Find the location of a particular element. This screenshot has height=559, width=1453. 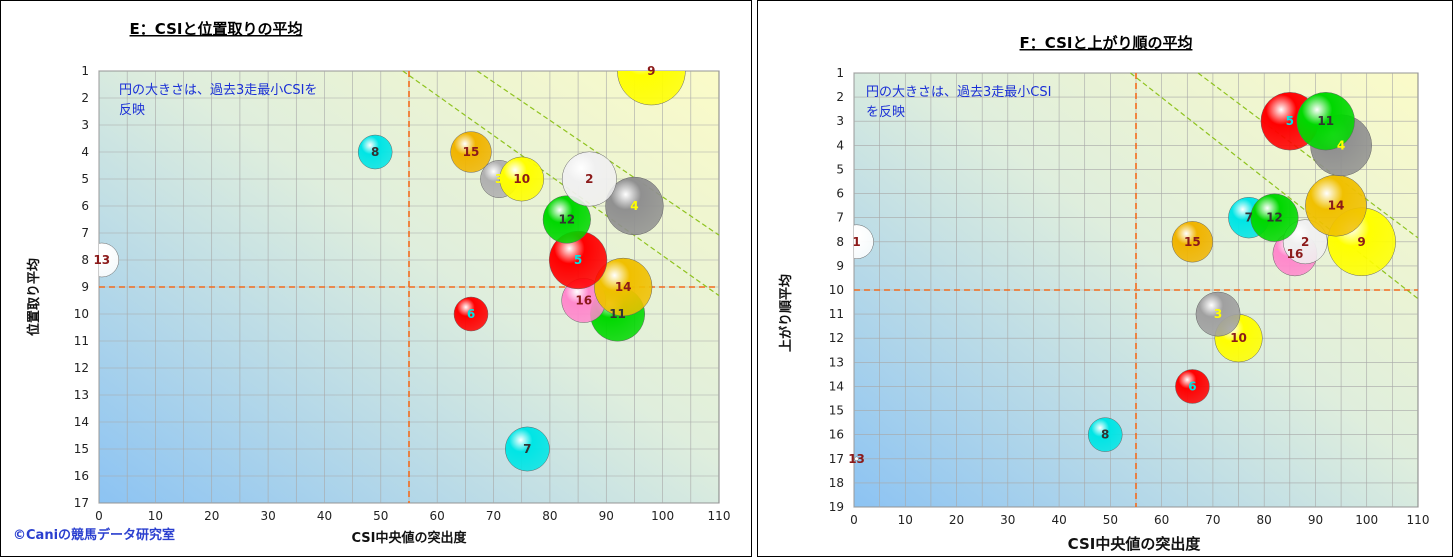

size-note: 円の大きさは、過去3走最小CSIを is located at coordinates (218, 90).